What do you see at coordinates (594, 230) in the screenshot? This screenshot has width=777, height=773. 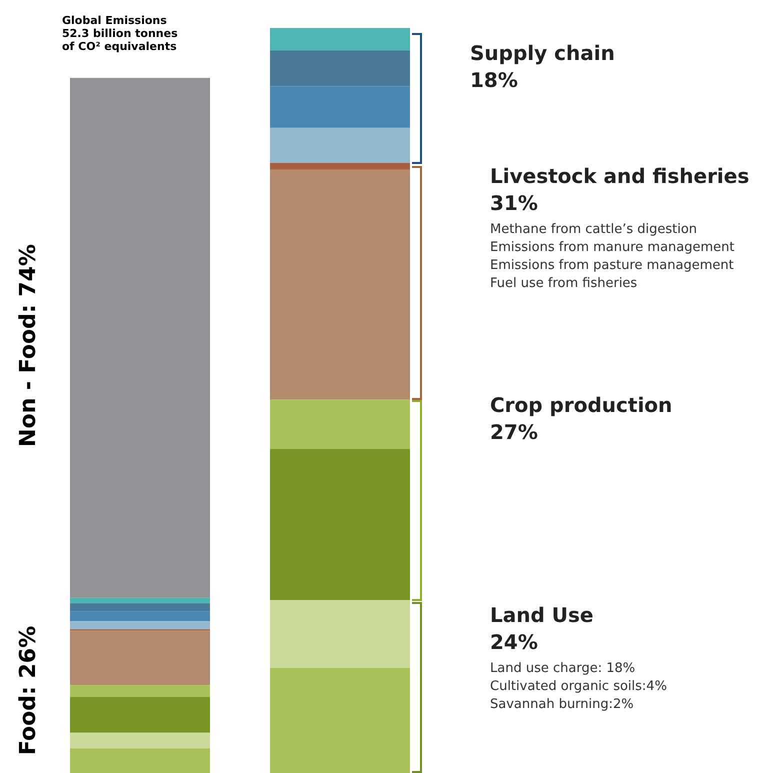 I see `text: Methane from cattle’s digestion` at bounding box center [594, 230].